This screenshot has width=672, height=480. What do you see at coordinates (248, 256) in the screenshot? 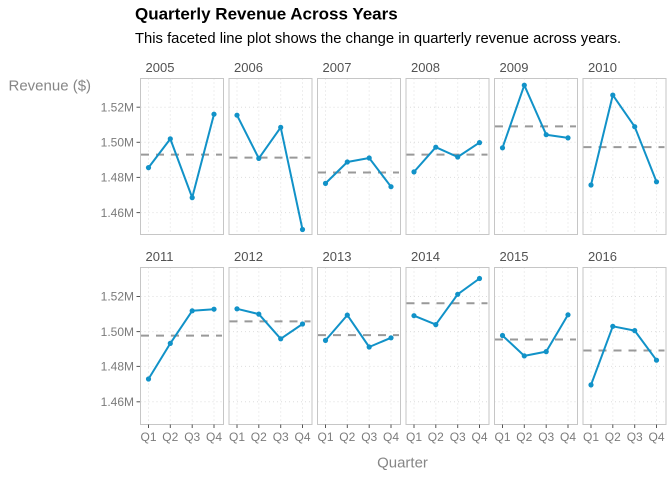
I see `svg-text: 2012` at bounding box center [248, 256].